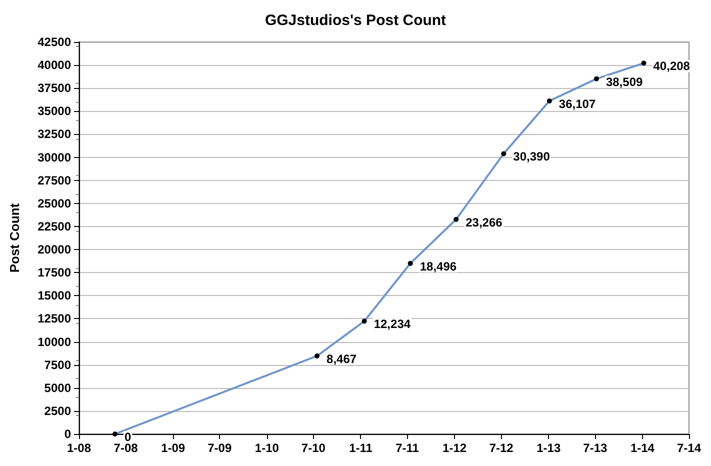 The image size is (711, 466). Describe the element at coordinates (55, 42) in the screenshot. I see `y-tick-label: 42500` at that location.